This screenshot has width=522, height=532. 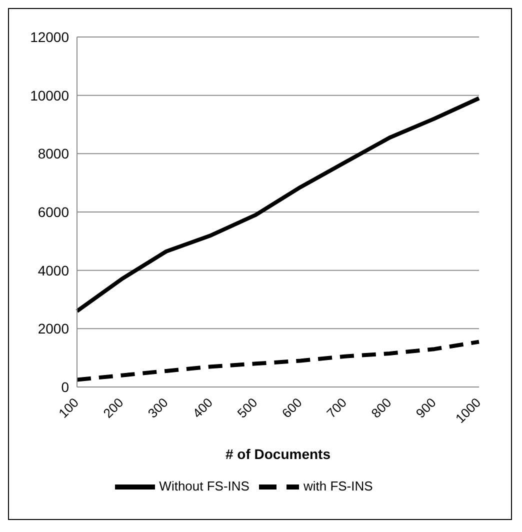 What do you see at coordinates (338, 486) in the screenshot?
I see `legend-label: with FS-INS` at bounding box center [338, 486].